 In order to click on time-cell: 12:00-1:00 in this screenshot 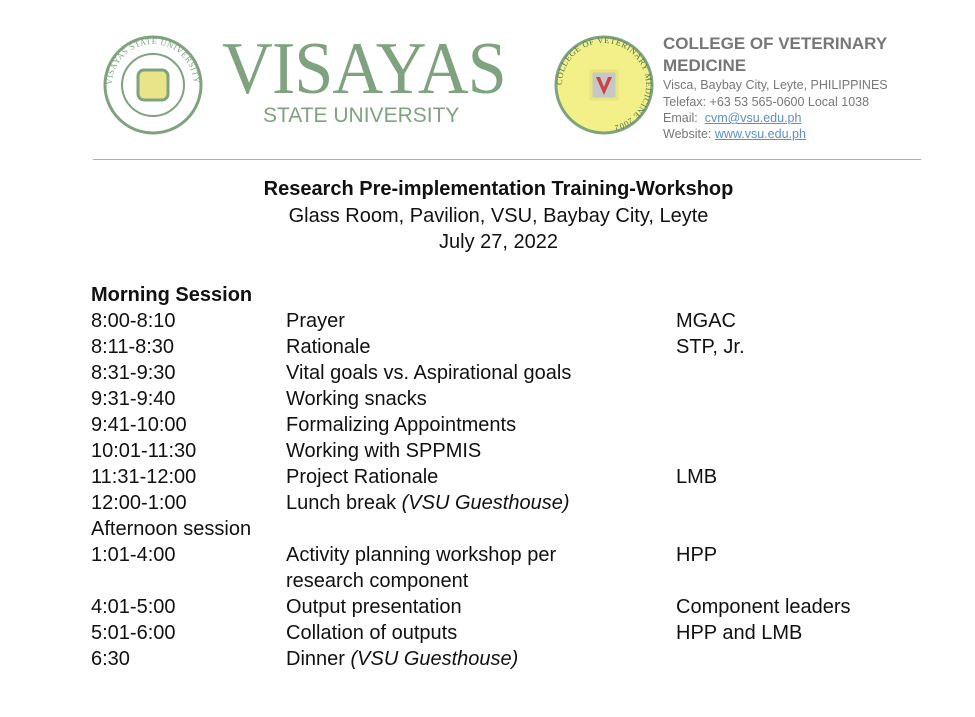, I will do `click(139, 503)`.